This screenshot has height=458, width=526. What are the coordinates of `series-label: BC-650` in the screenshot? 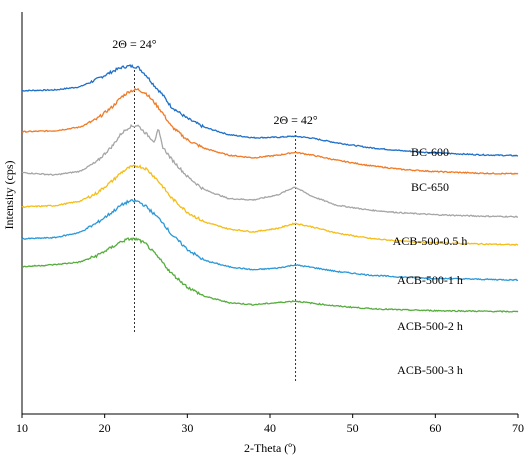 It's located at (430, 187).